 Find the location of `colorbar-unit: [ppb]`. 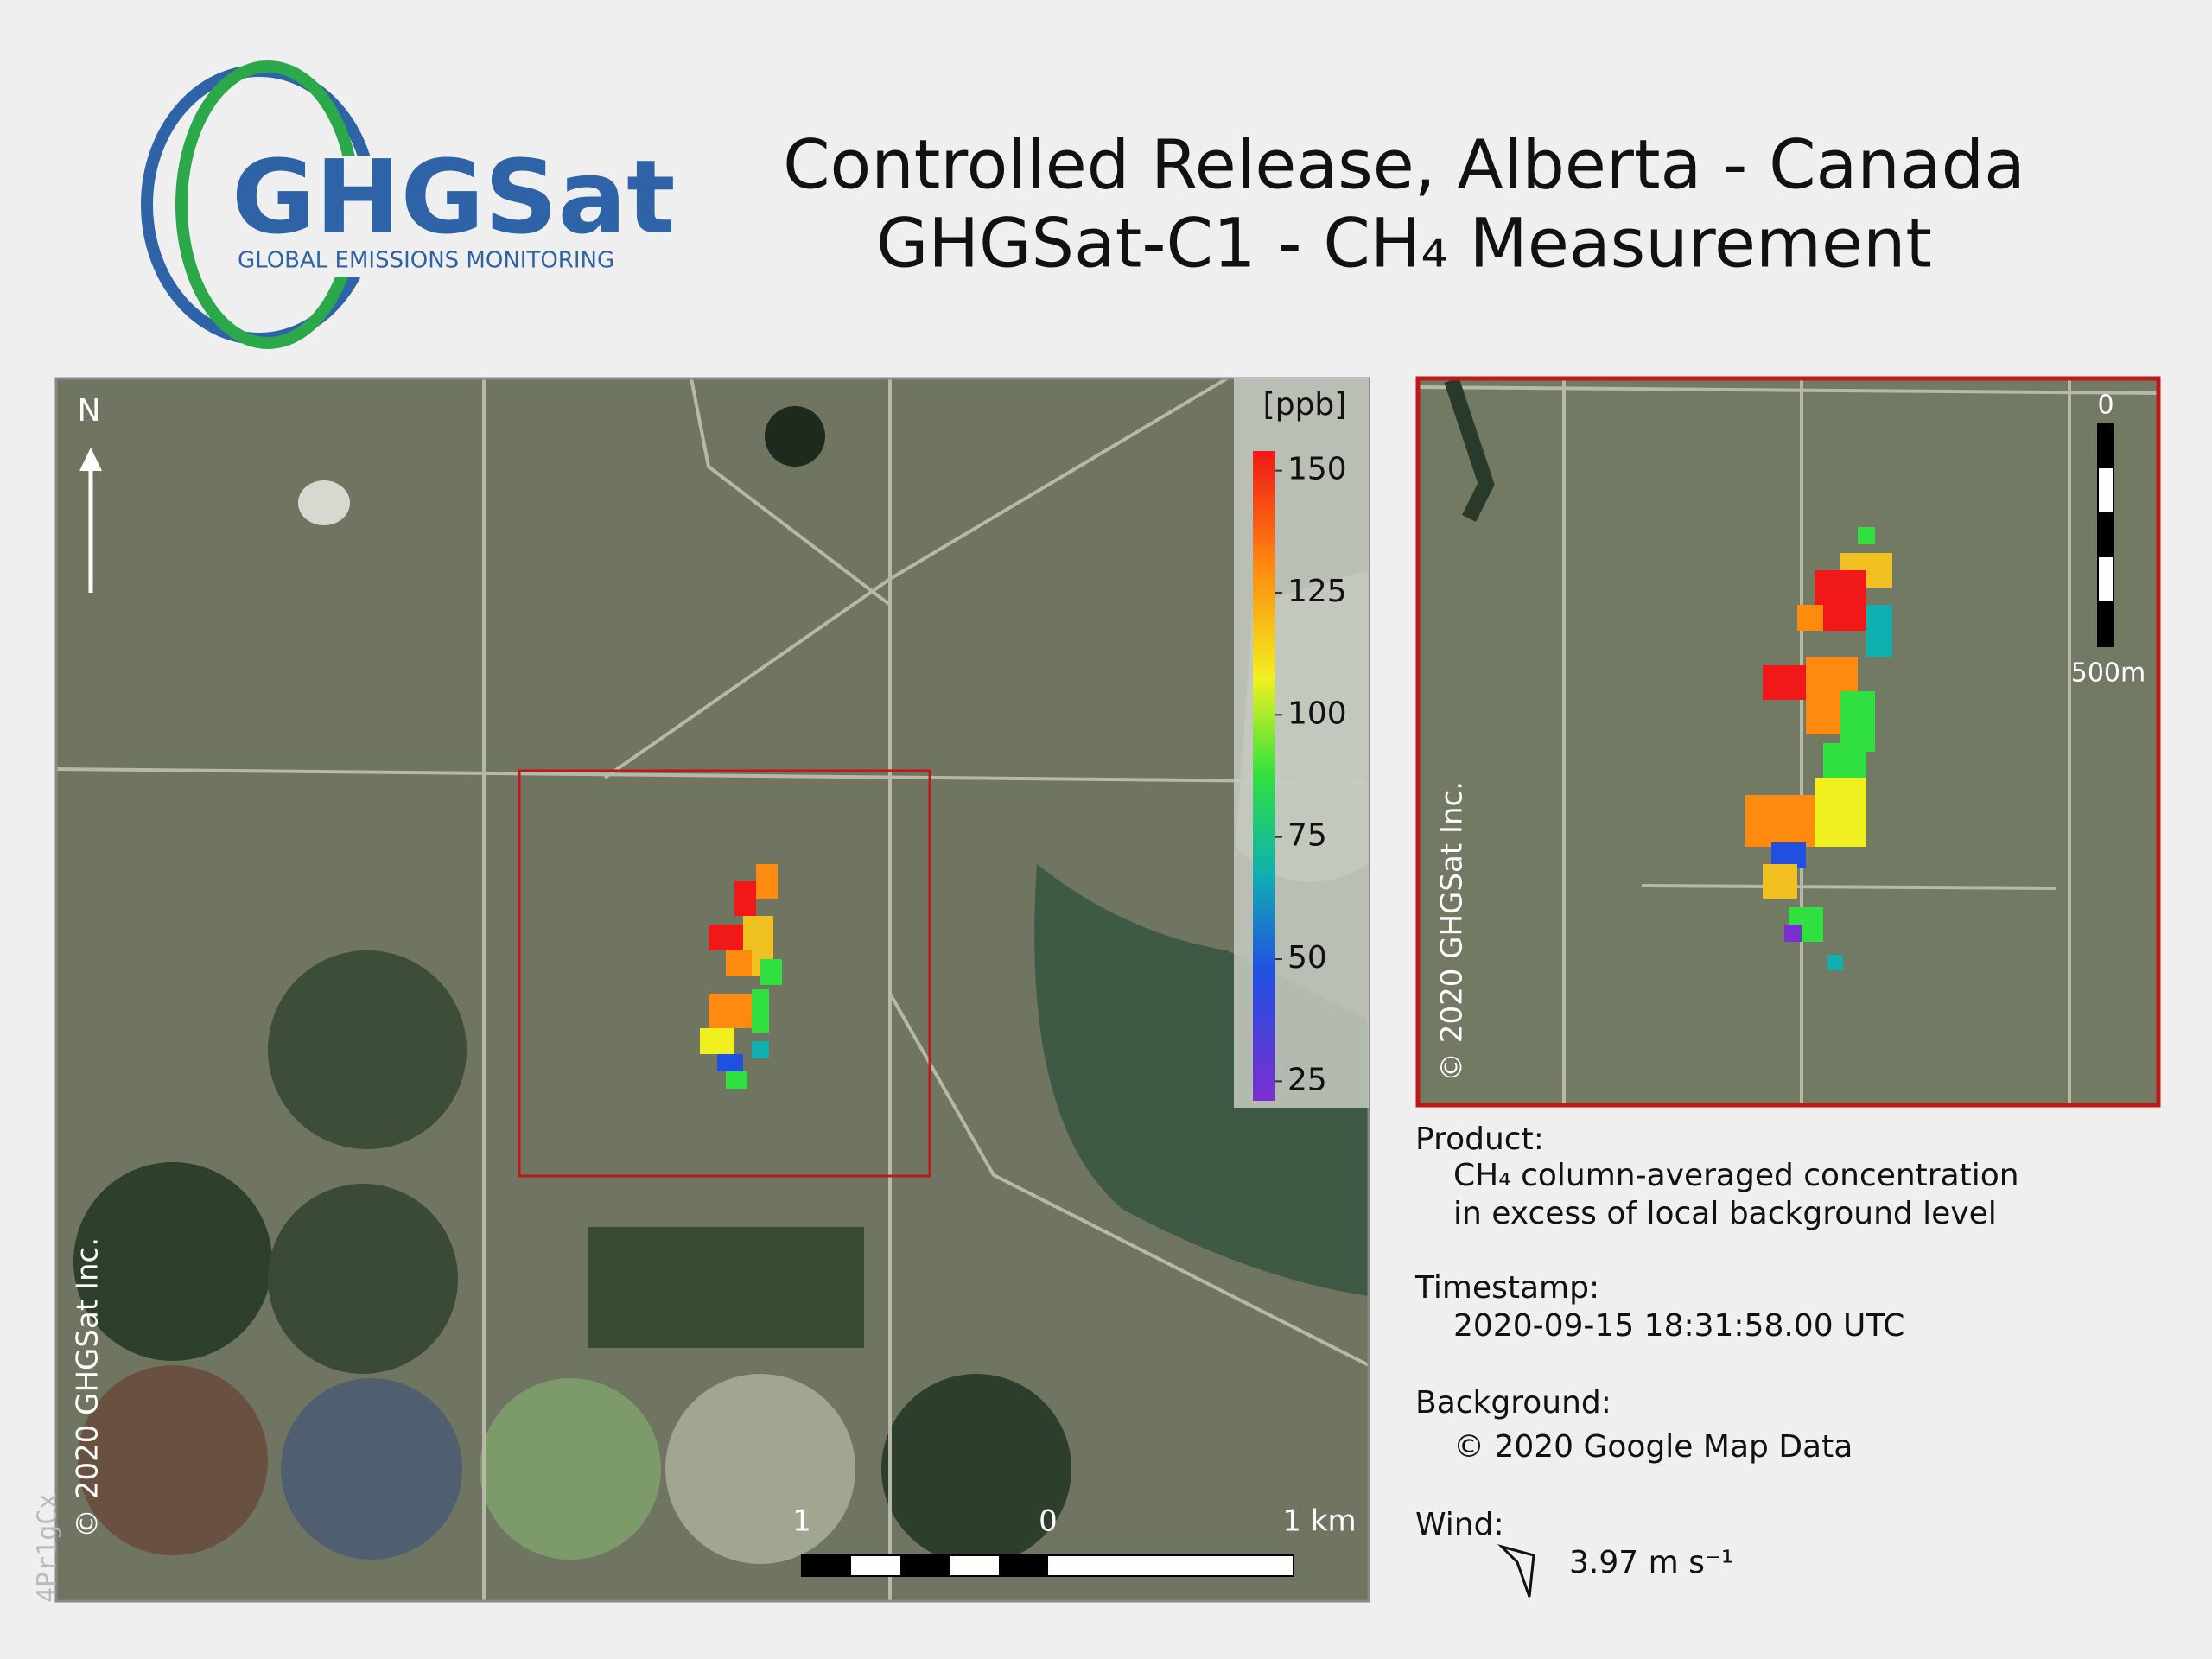

colorbar-unit: [ppb] is located at coordinates (1305, 405).